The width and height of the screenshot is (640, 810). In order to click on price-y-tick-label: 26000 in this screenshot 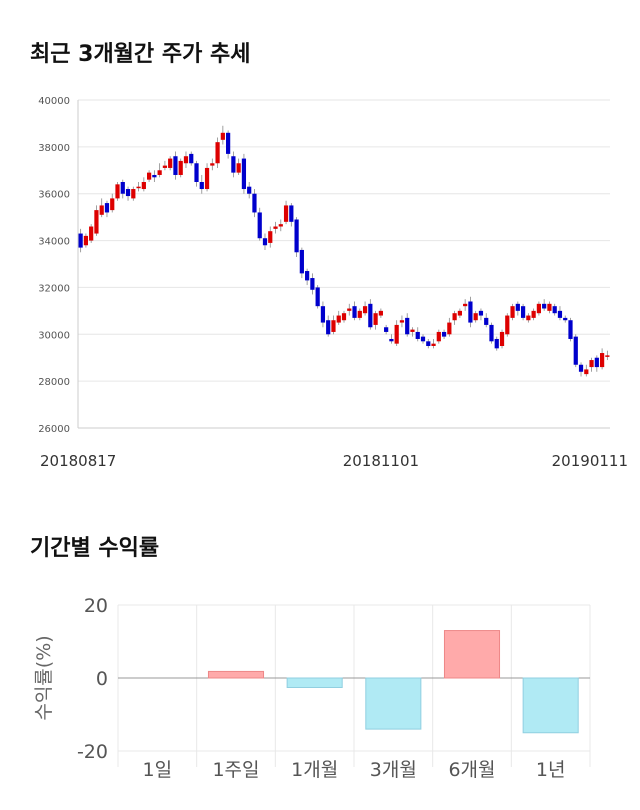, I will do `click(54, 429)`.